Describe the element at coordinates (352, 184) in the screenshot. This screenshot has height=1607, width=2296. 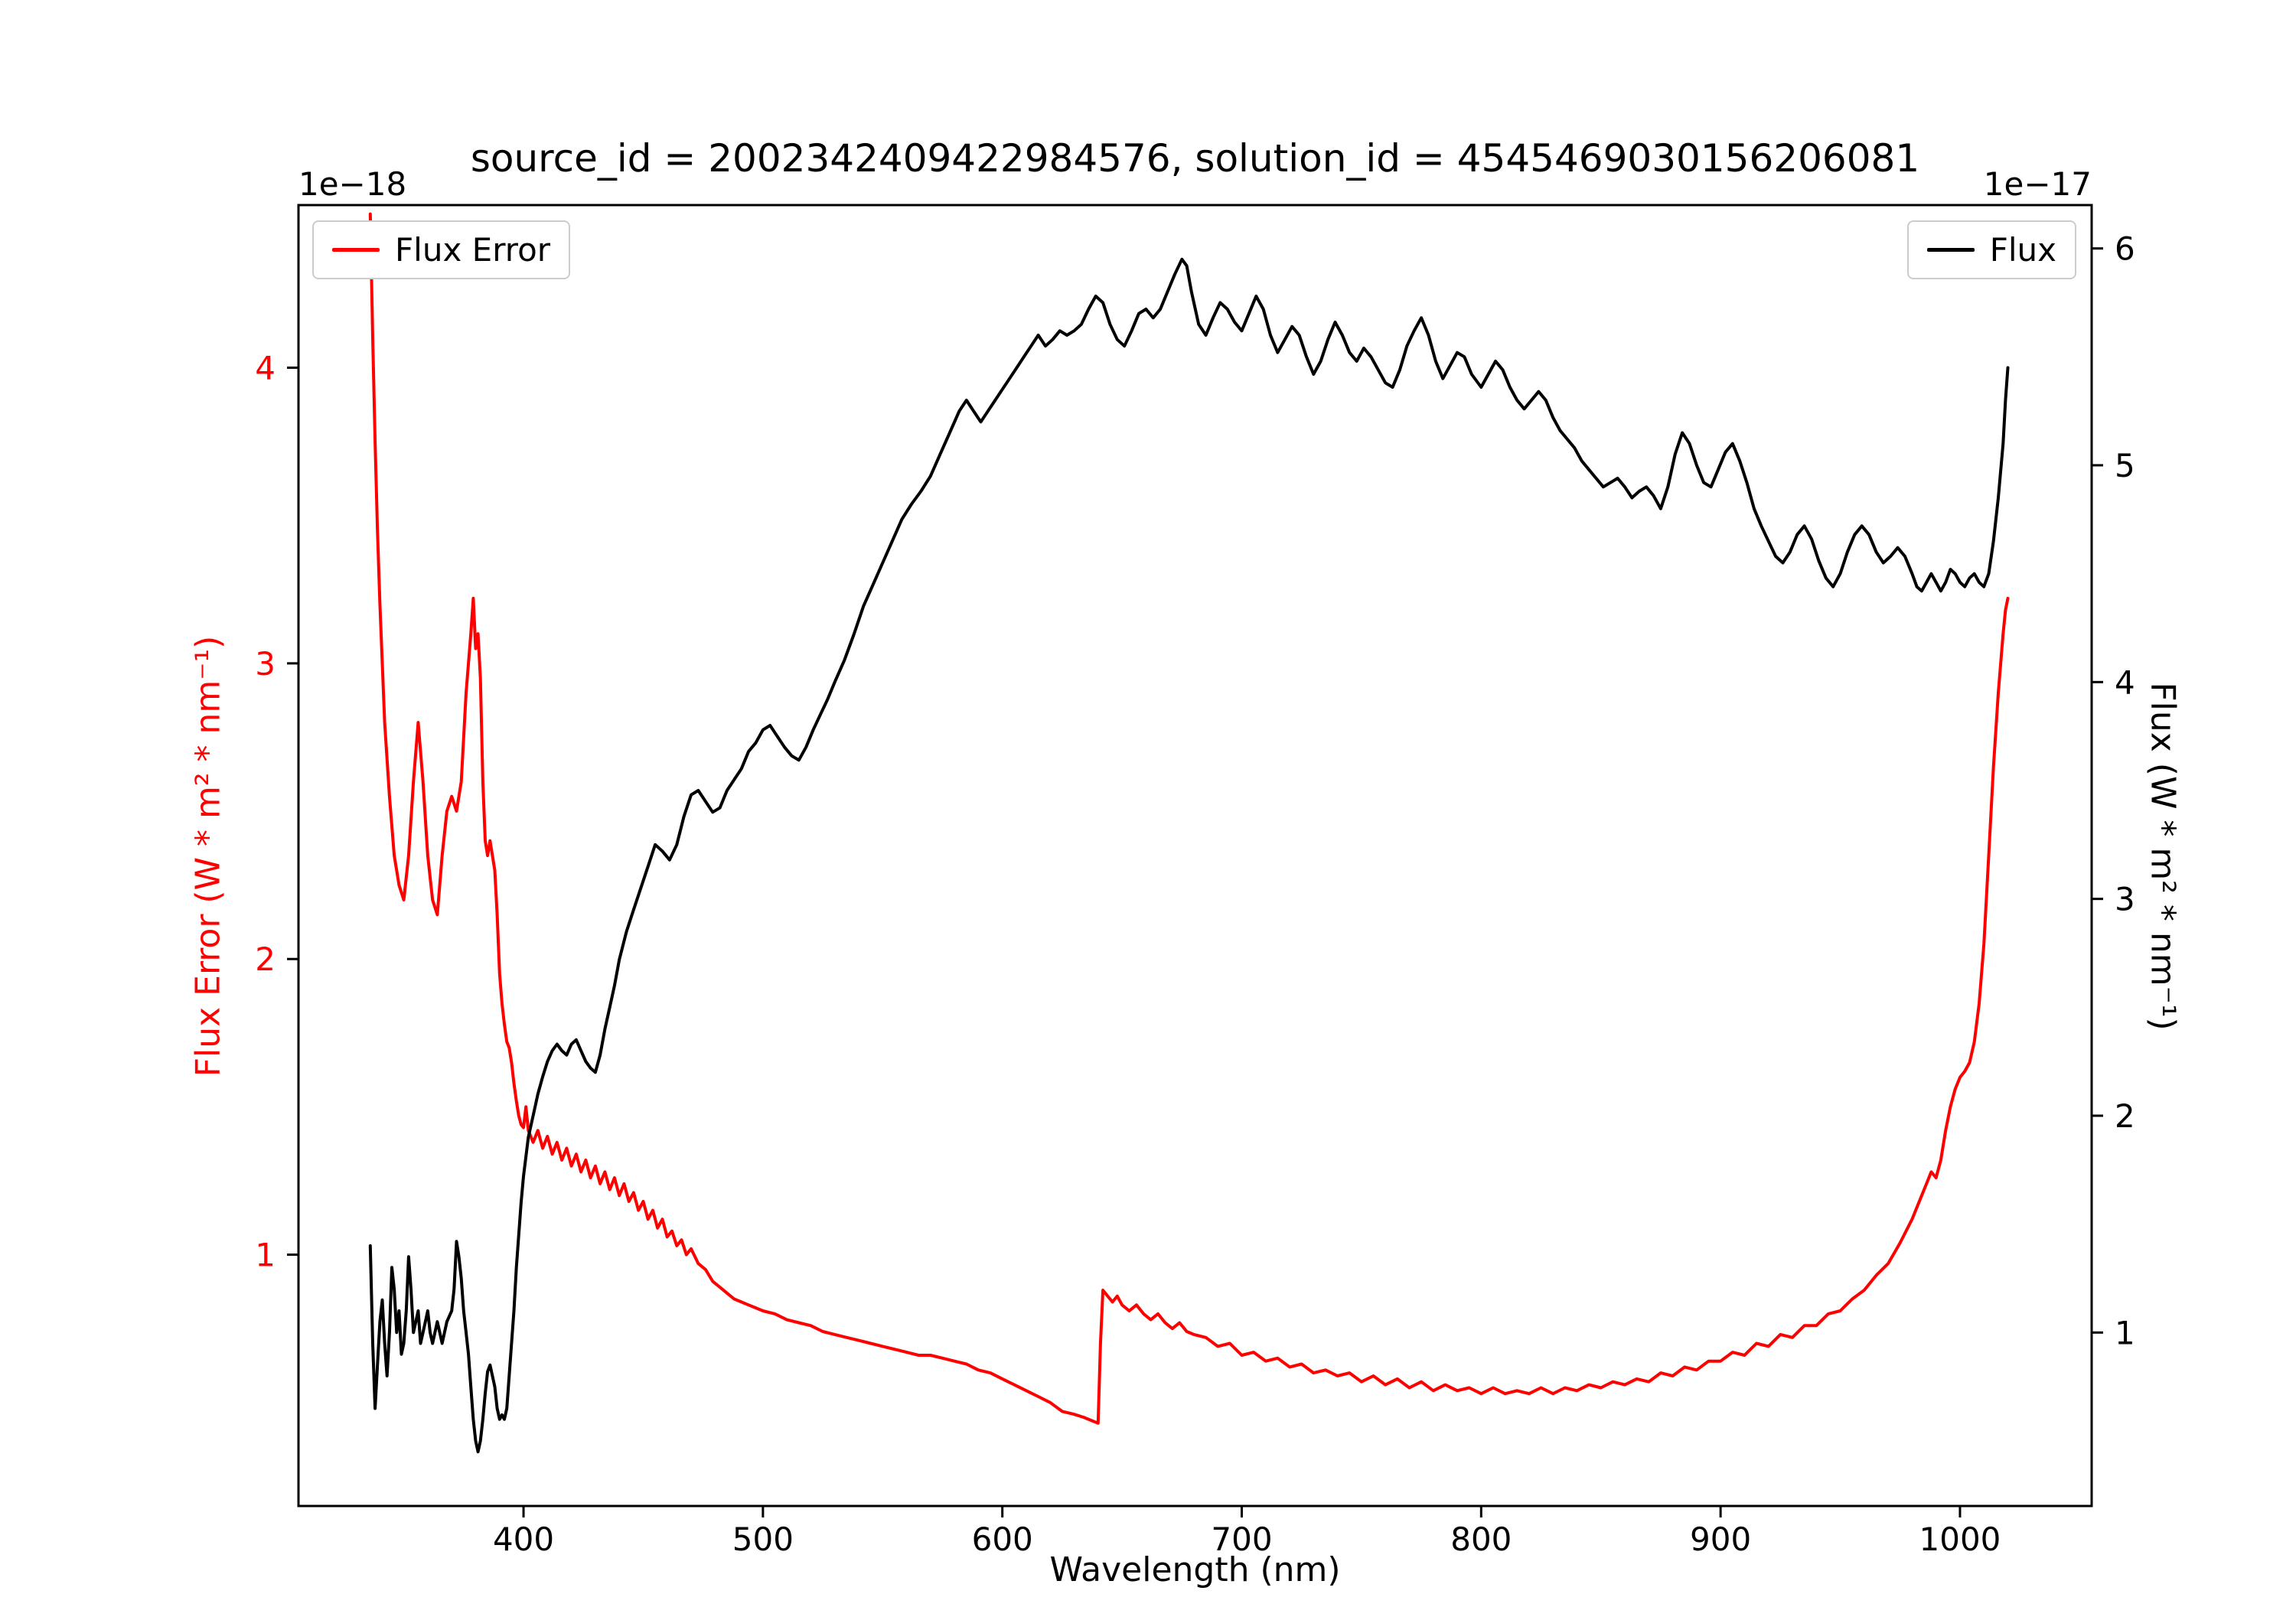
I see `left-axis-offset-label: 1e−18` at that location.